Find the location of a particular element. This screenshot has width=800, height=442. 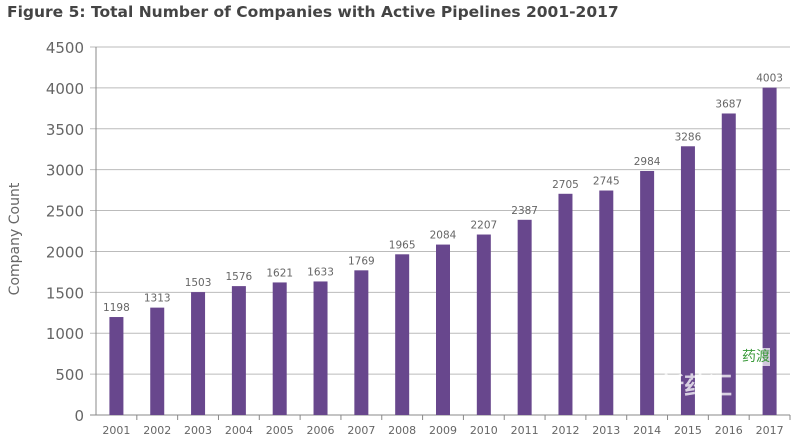

y-tick-label: 2000 is located at coordinates (65, 252).